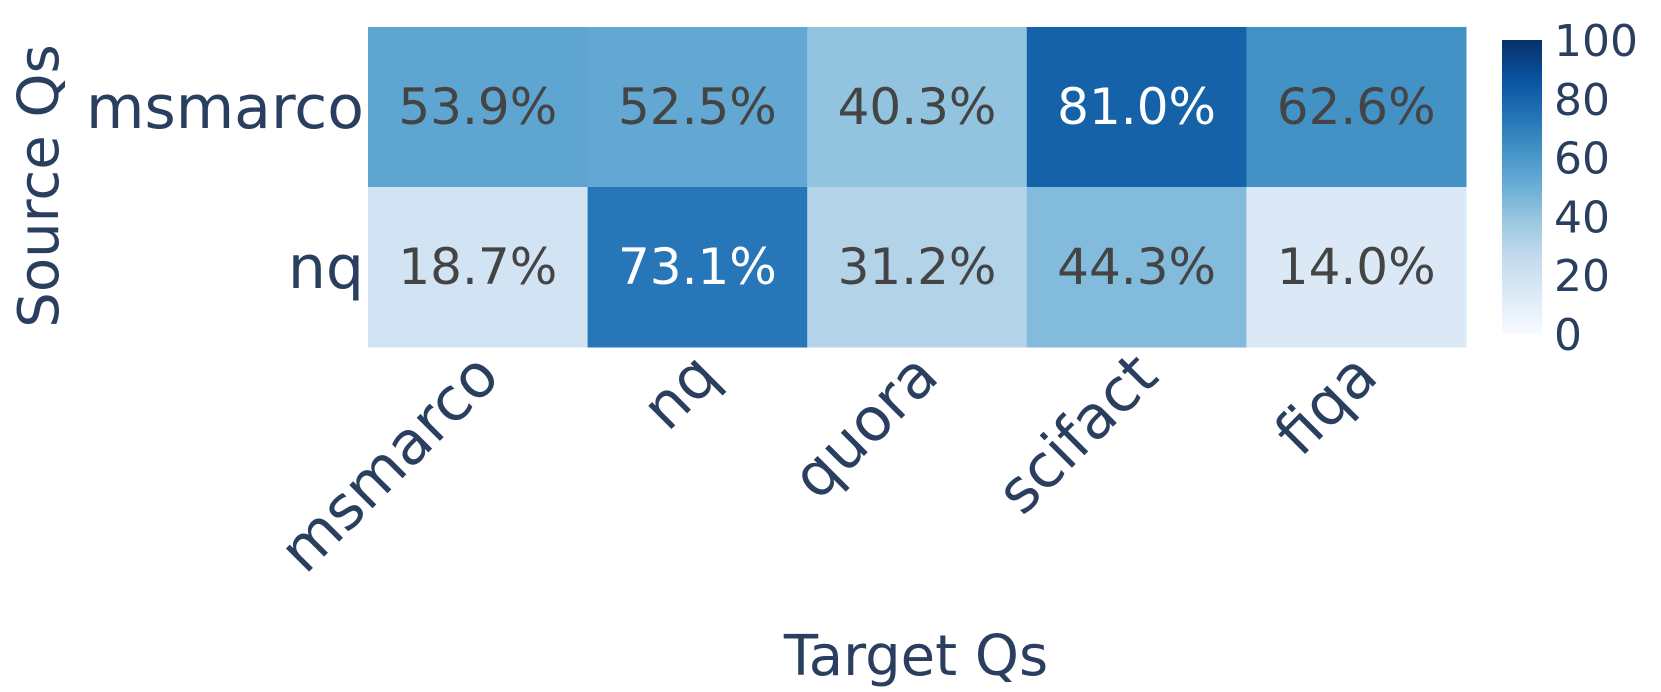 This screenshot has height=692, width=1661. I want to click on heatmap-cell-label: 31.2%, so click(917, 267).